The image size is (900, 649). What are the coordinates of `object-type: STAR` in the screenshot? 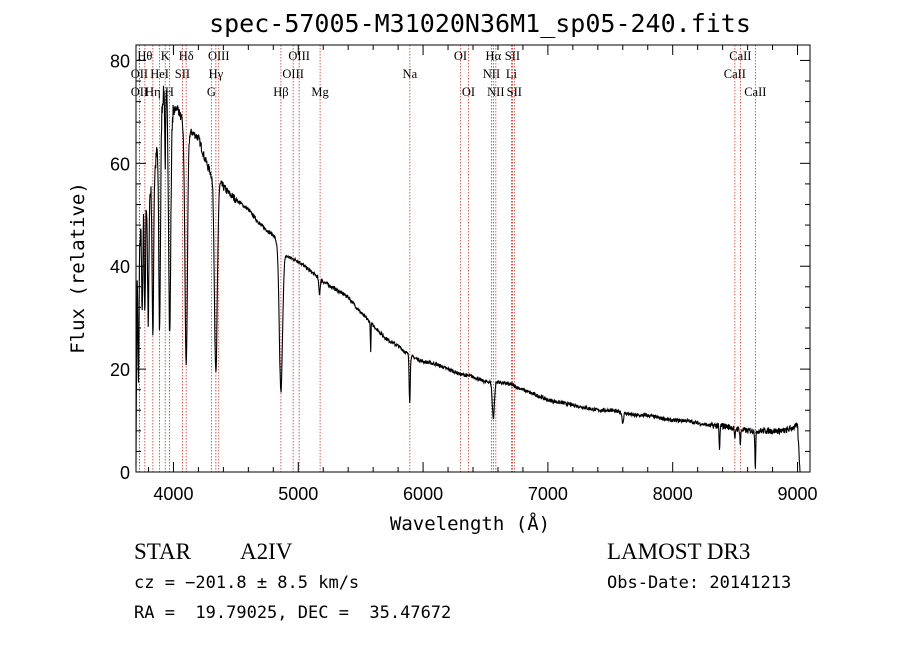 It's located at (162, 551).